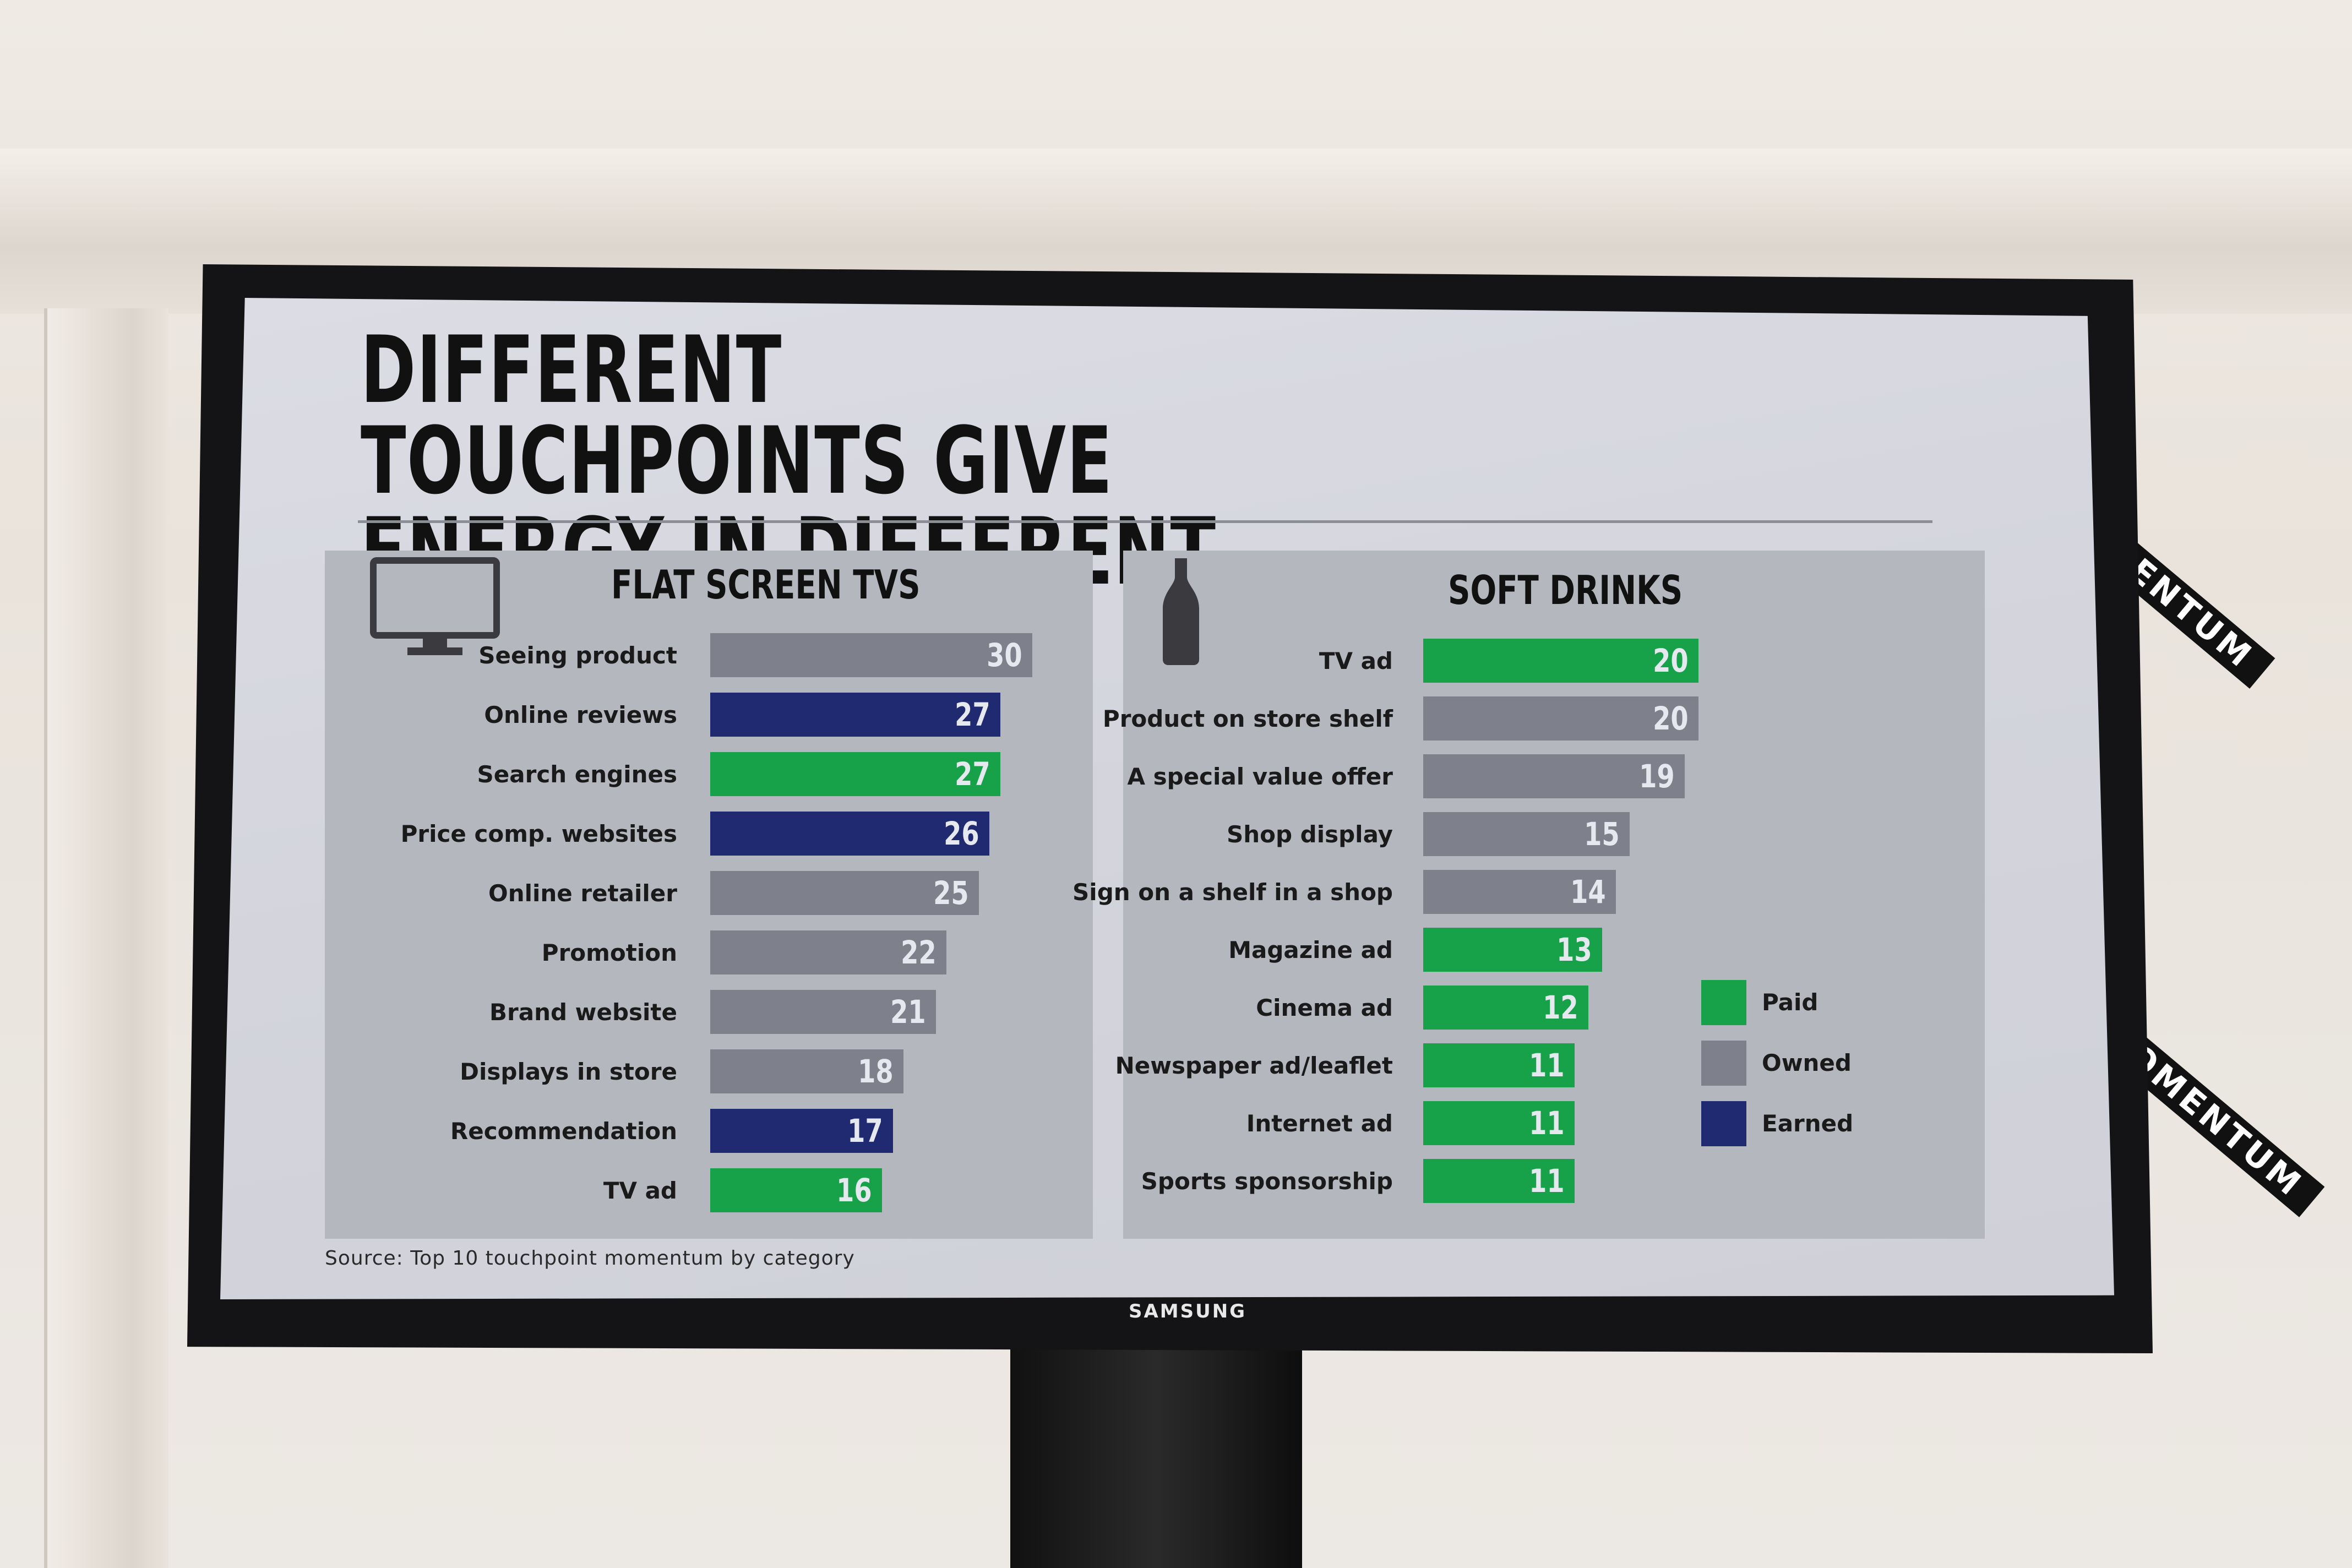 The width and height of the screenshot is (2352, 1568). What do you see at coordinates (1267, 1181) in the screenshot?
I see `bar-label: Sports sponsorship` at bounding box center [1267, 1181].